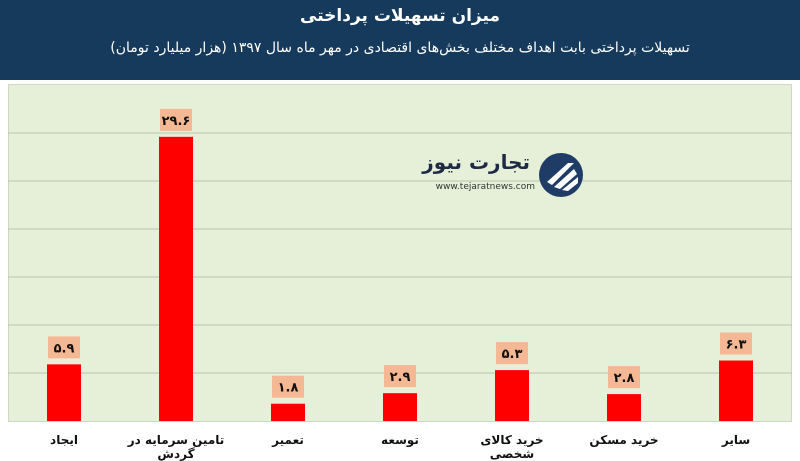 The image size is (800, 461). What do you see at coordinates (400, 16) in the screenshot?
I see `chart-title: میزان تسهیلات پرداختی` at bounding box center [400, 16].